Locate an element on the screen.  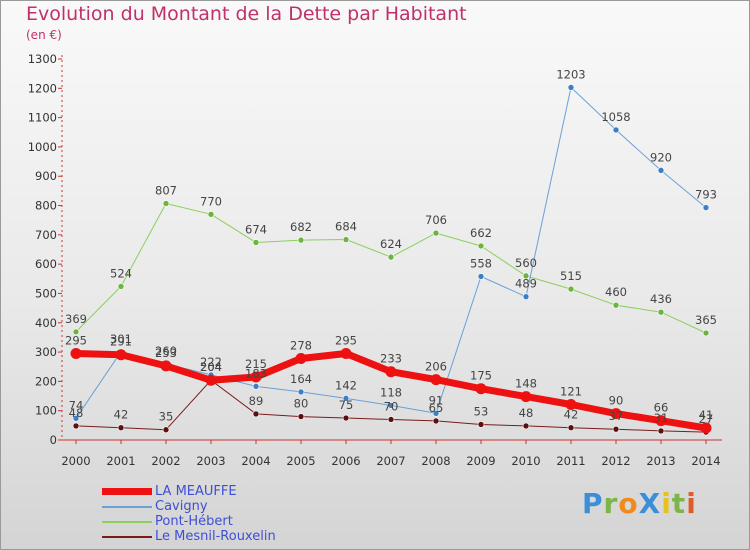
data-label-cavigny: 1203 is located at coordinates (570, 74).